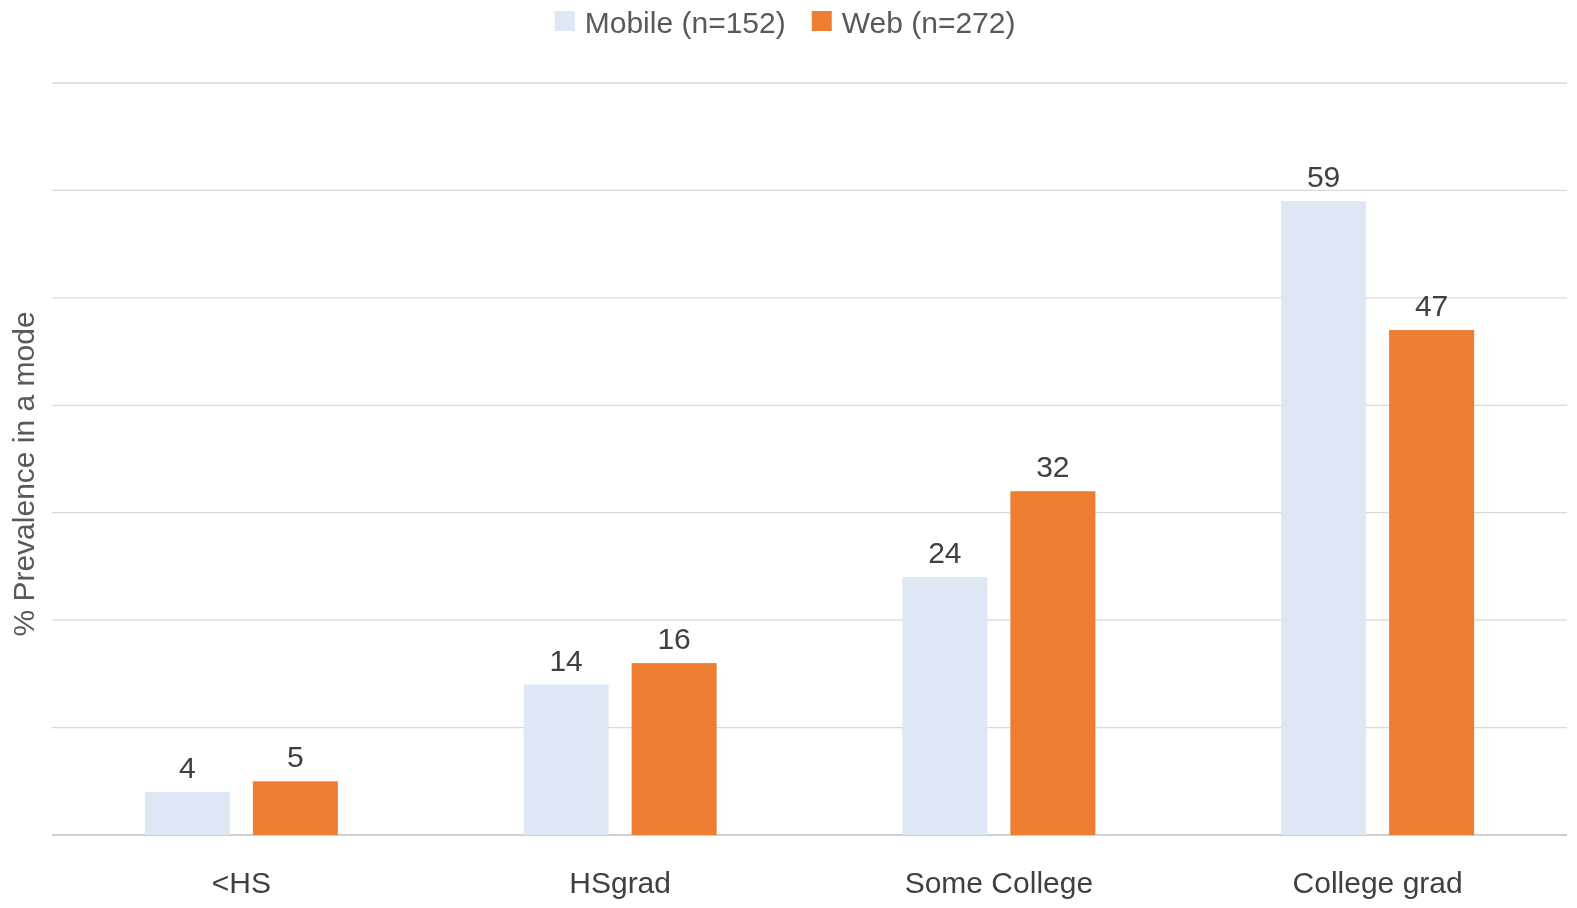 This screenshot has height=908, width=1577. I want to click on data-label: 4, so click(187, 768).